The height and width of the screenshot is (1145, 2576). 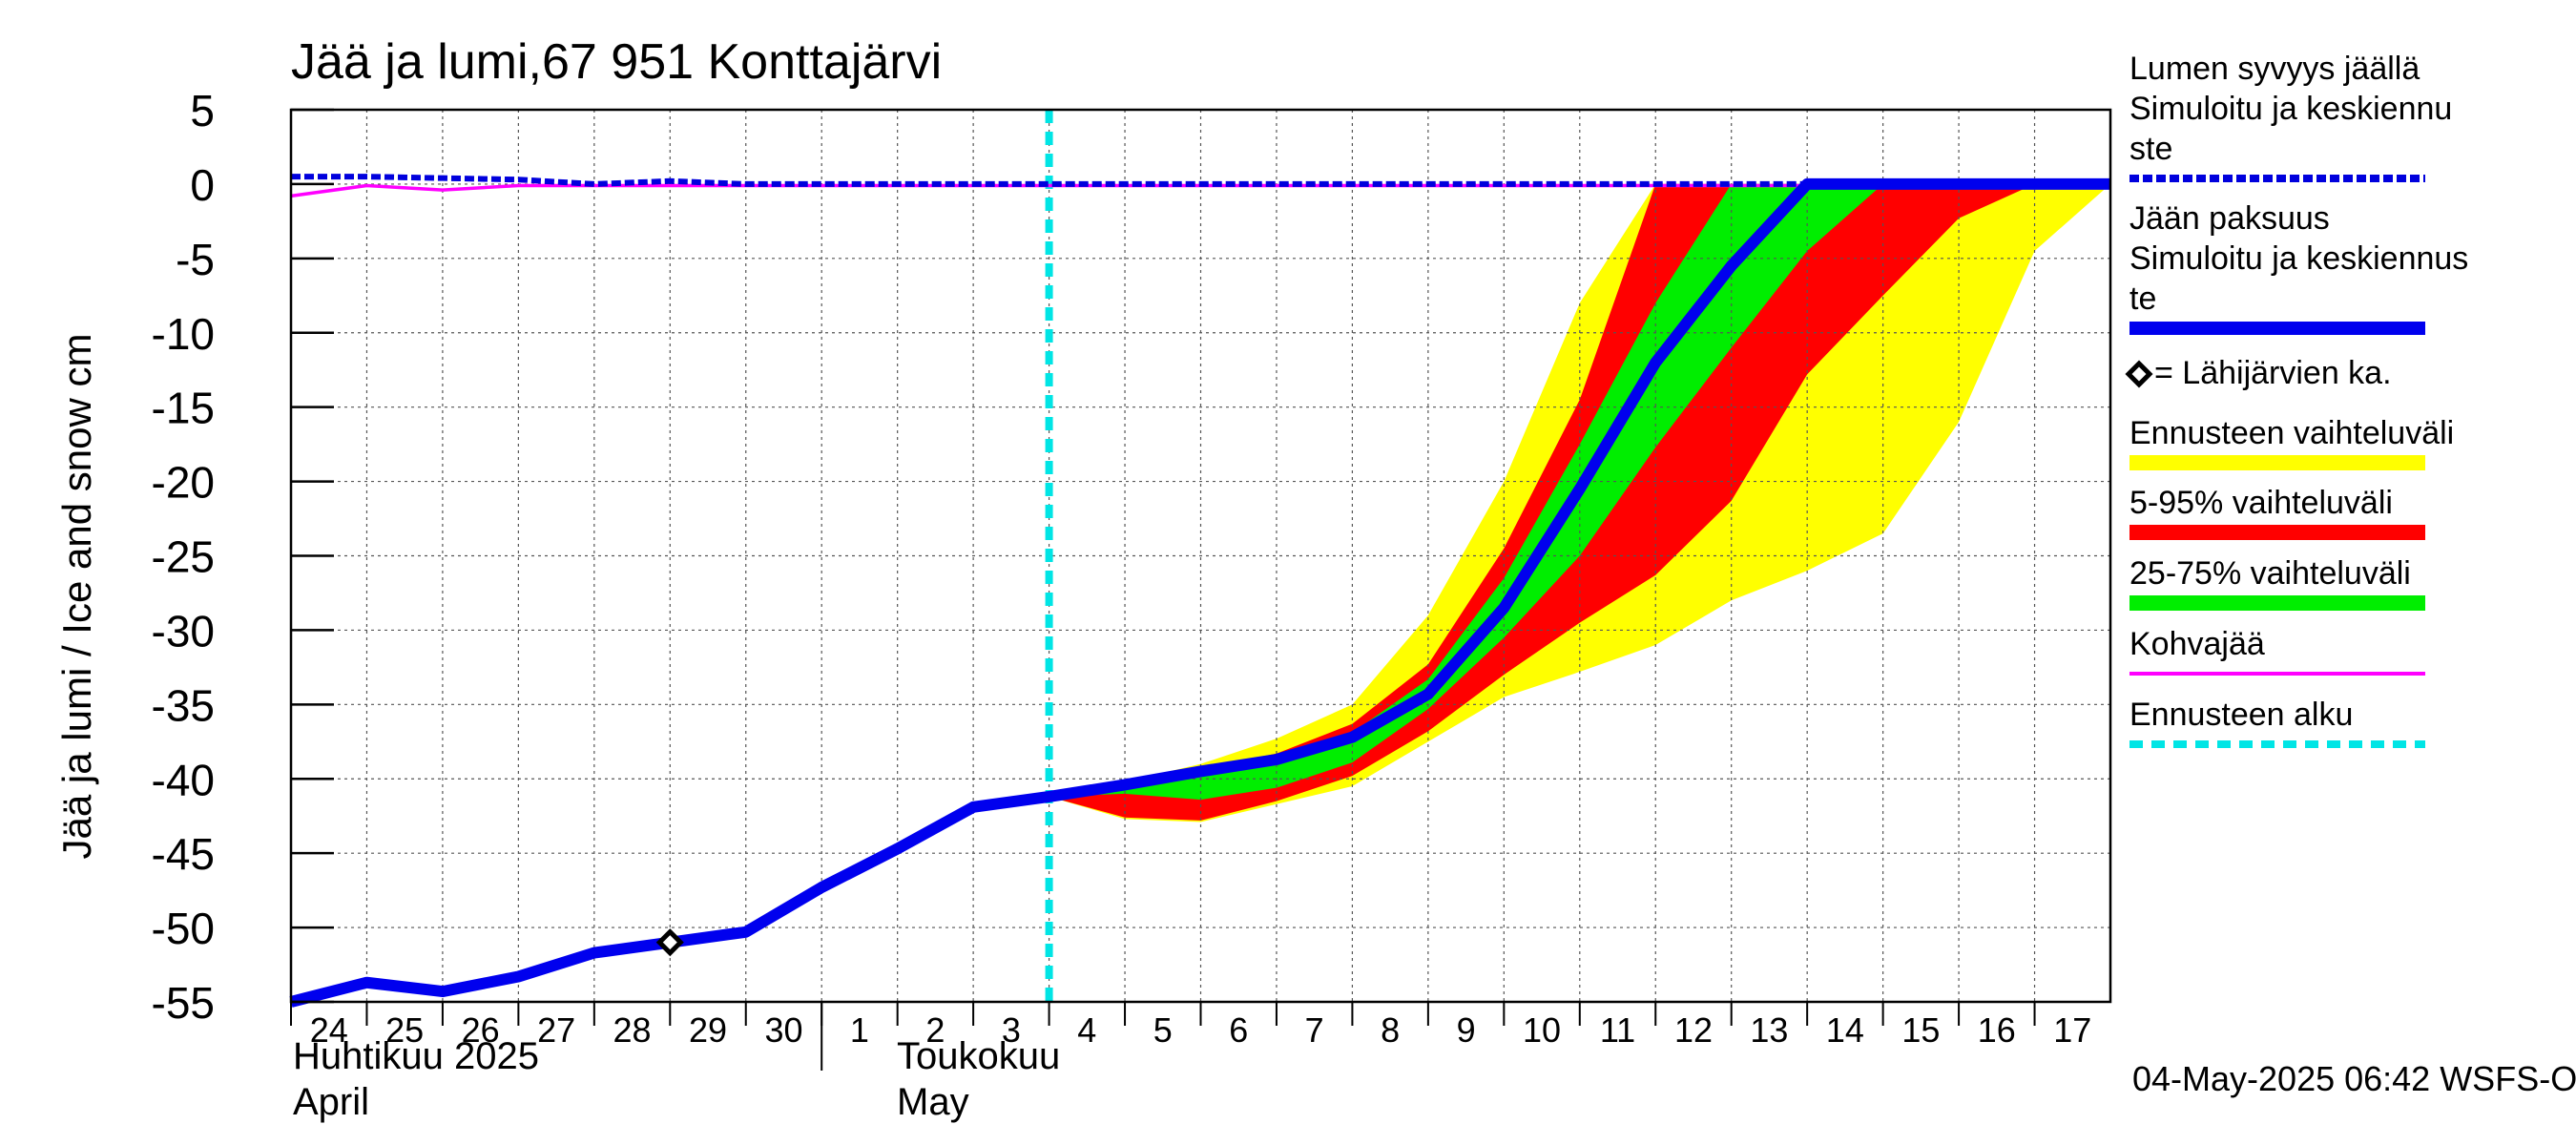 I want to click on y-tick-label: -45, so click(x=183, y=854).